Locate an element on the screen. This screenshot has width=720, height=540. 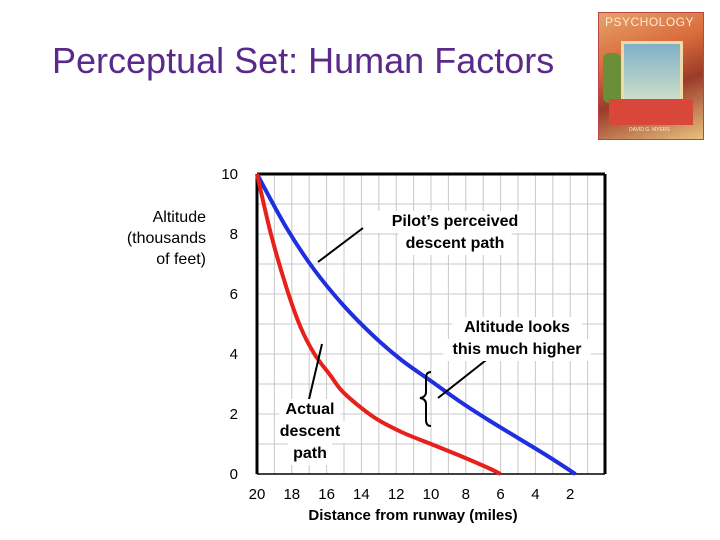
x-tick-label: 4 is located at coordinates (535, 494).